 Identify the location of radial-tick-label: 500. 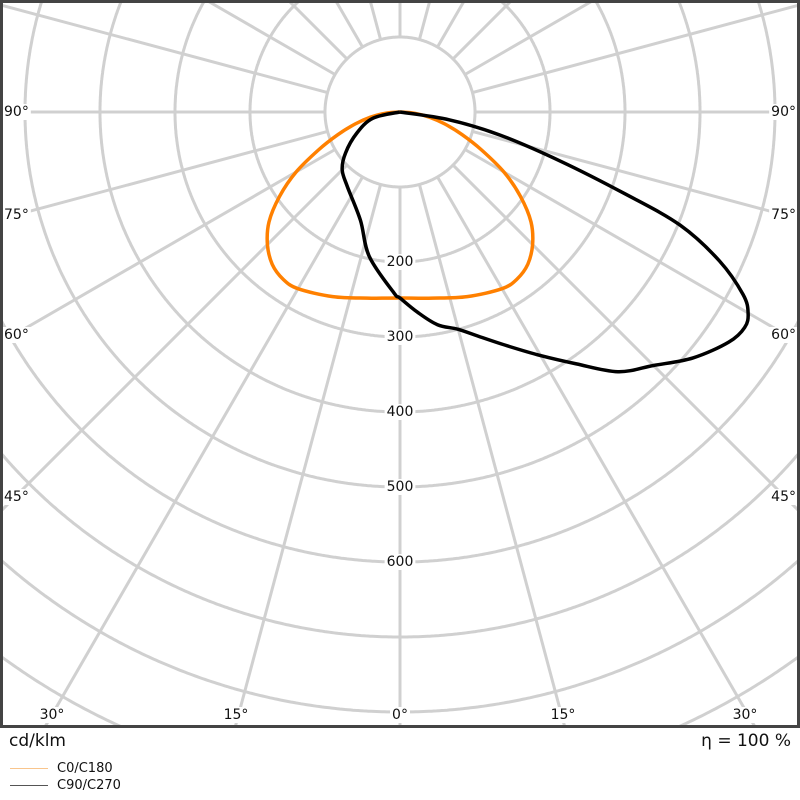
(400, 487).